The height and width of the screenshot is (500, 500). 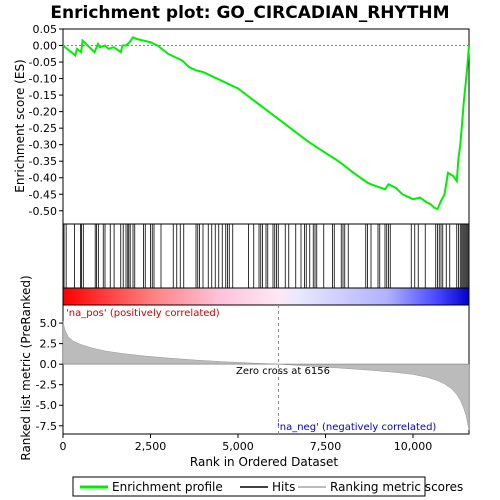 I want to click on legend-hits-label: Hits, so click(x=283, y=487).